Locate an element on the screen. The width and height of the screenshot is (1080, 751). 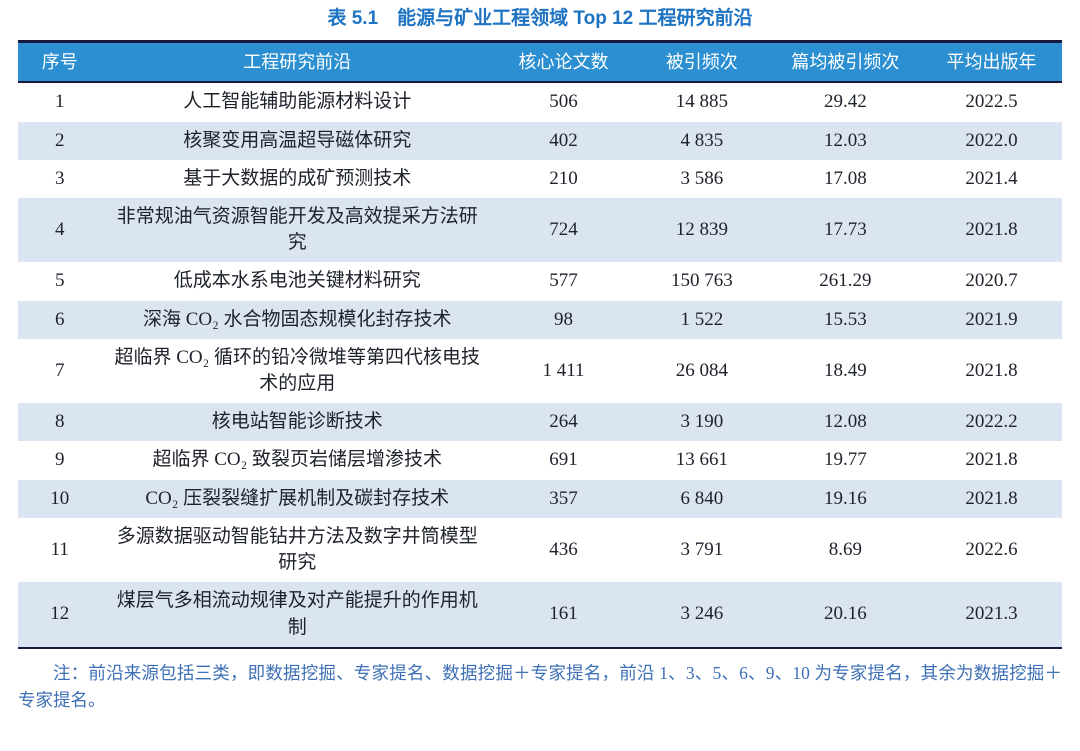
cell-citations-per-paper: 8.69 is located at coordinates (845, 550).